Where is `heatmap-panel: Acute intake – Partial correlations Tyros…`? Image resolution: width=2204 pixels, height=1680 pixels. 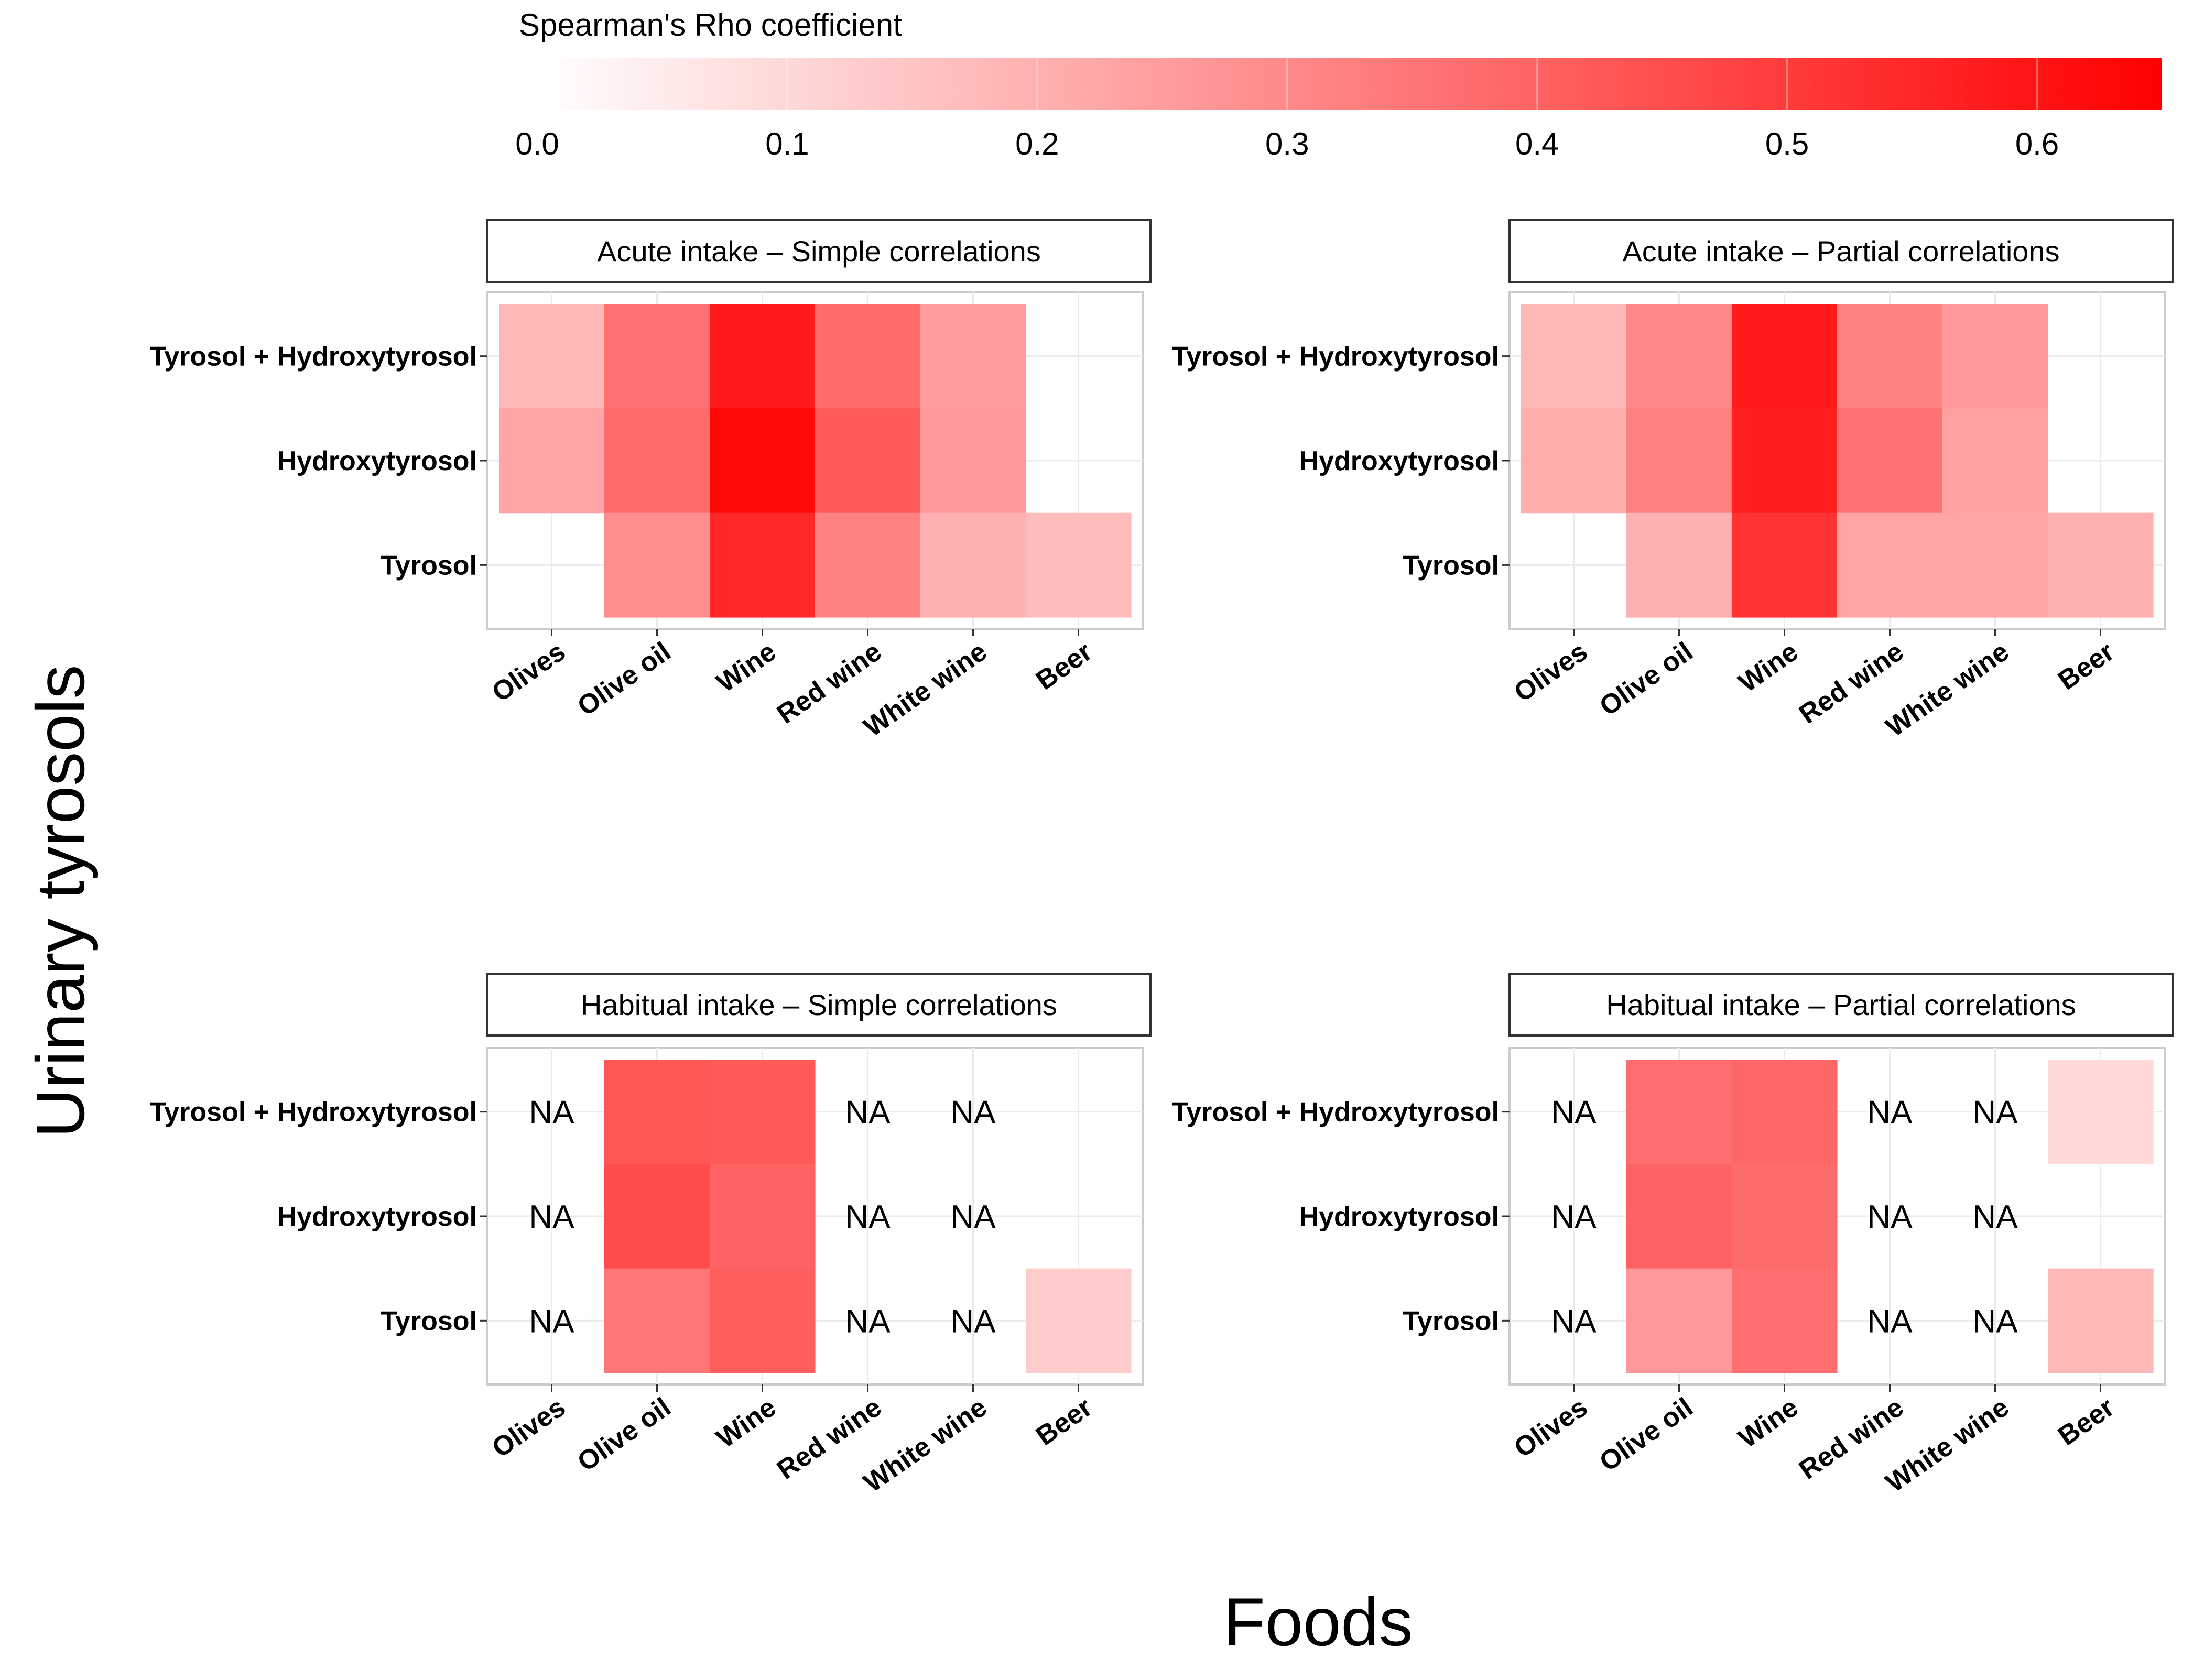 heatmap-panel: Acute intake – Partial correlations Tyros… is located at coordinates (1673, 481).